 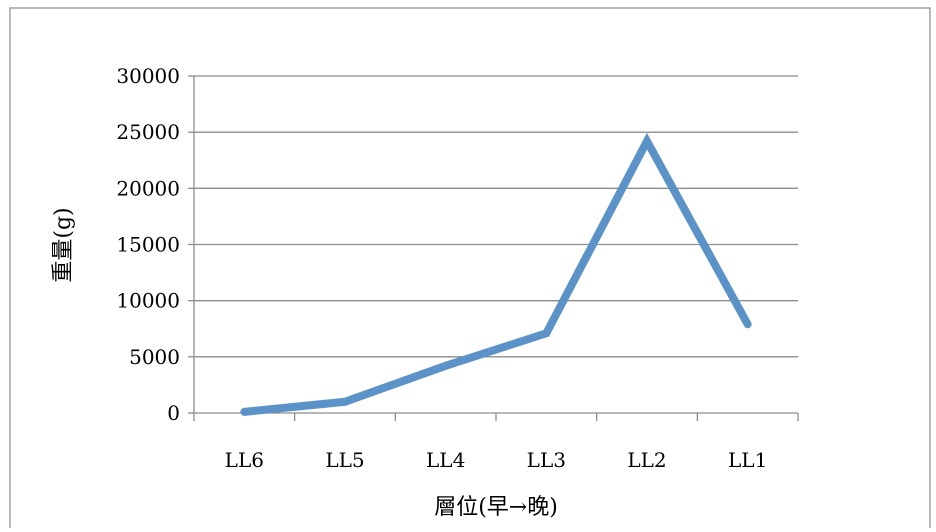 What do you see at coordinates (646, 460) in the screenshot?
I see `x-tick-label: LL2` at bounding box center [646, 460].